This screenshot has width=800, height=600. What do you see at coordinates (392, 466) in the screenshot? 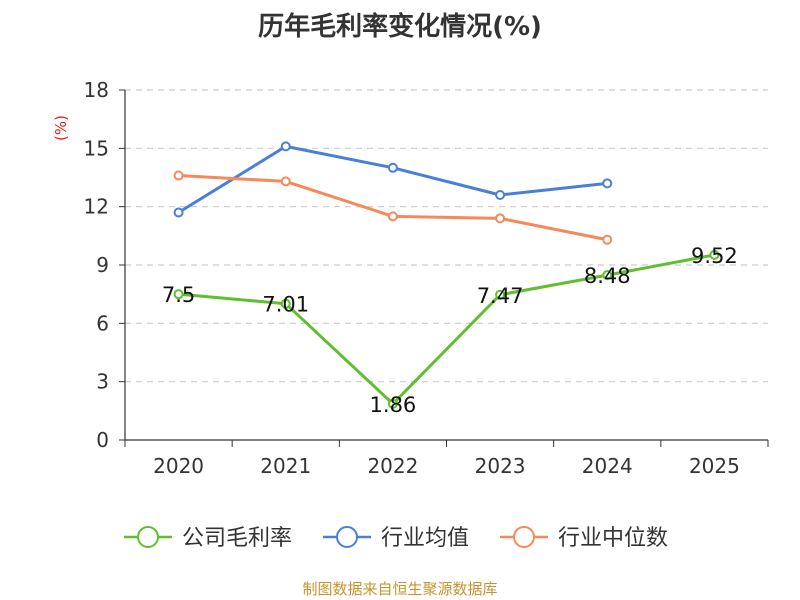
I see `x-tick-label: 2022` at bounding box center [392, 466].